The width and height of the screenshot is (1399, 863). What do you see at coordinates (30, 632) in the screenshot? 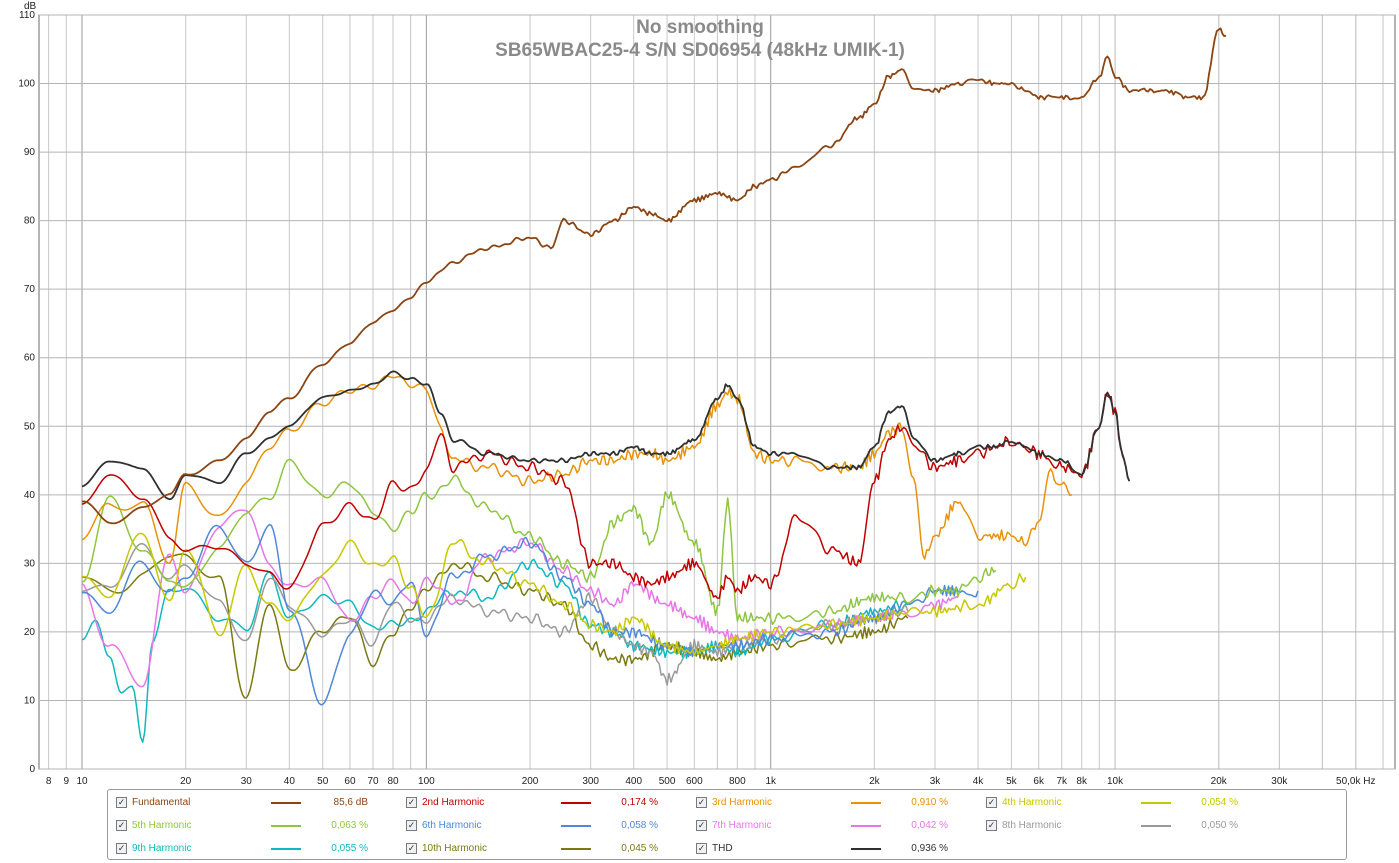
I see `y-tick-label: 20` at bounding box center [30, 632].